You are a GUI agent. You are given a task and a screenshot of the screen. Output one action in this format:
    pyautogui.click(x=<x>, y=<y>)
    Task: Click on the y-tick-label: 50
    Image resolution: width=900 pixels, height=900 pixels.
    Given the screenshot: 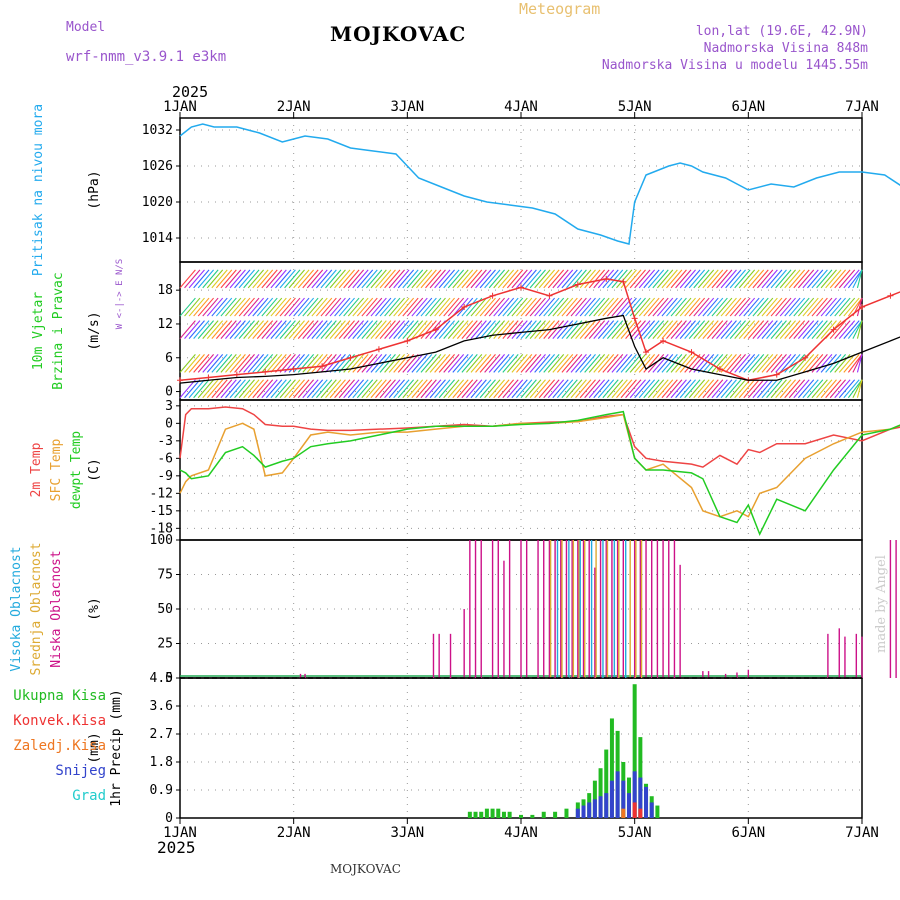 What is the action you would take?
    pyautogui.click(x=165, y=609)
    